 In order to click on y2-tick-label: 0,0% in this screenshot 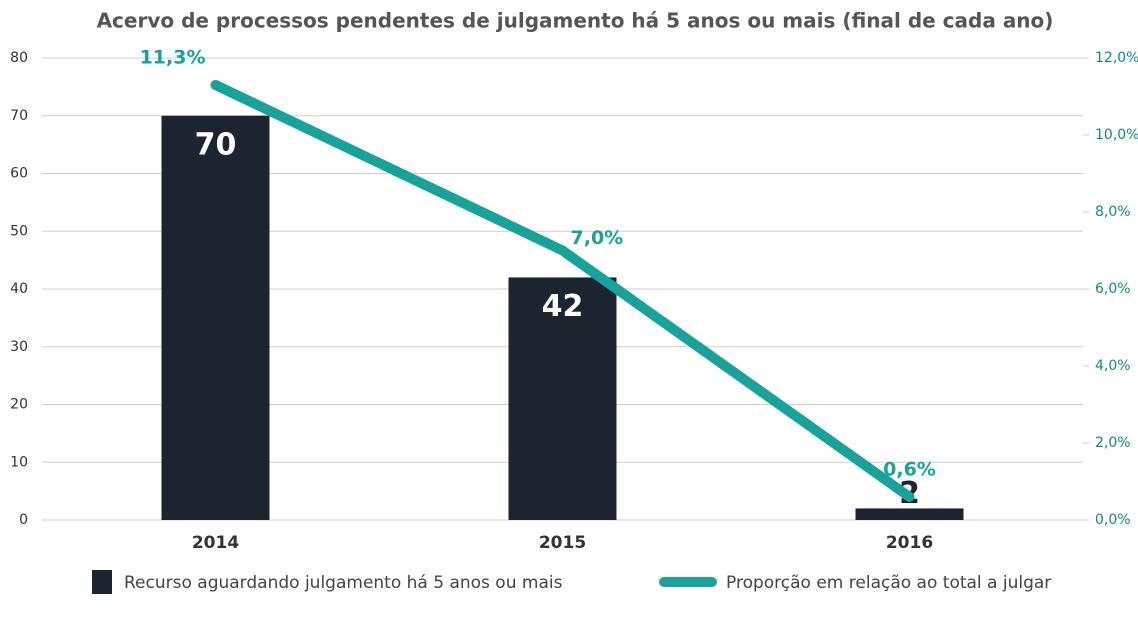, I will do `click(1113, 520)`.